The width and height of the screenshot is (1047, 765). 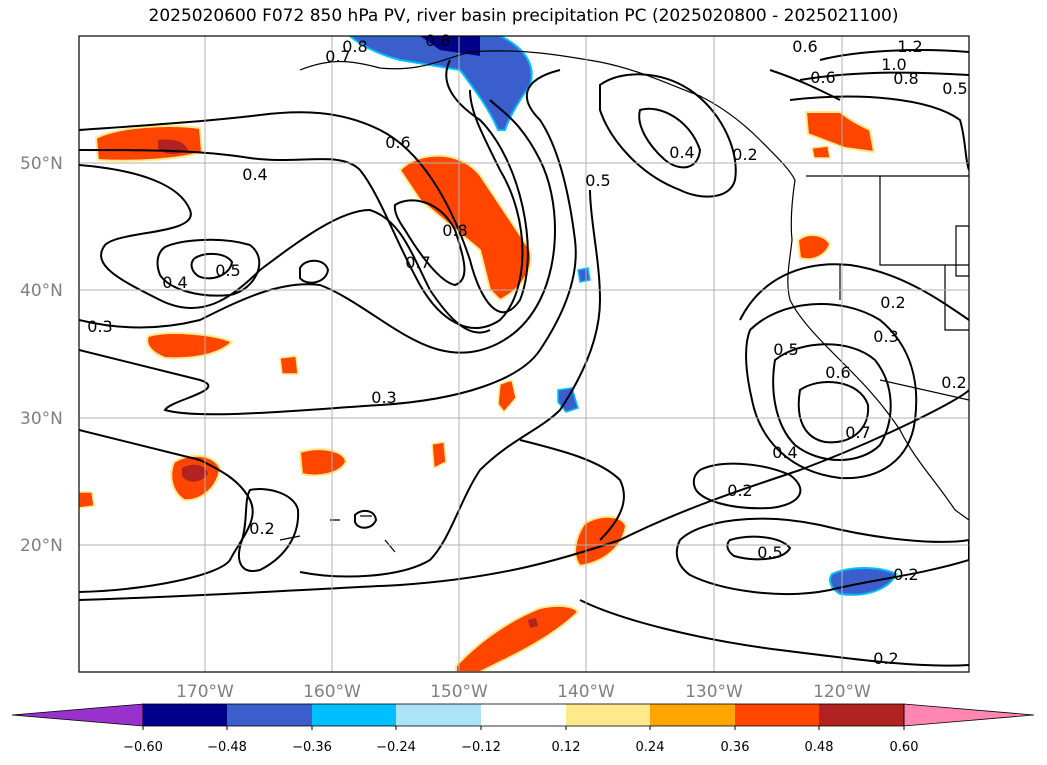 I want to click on colorbar-outline, so click(x=523, y=715).